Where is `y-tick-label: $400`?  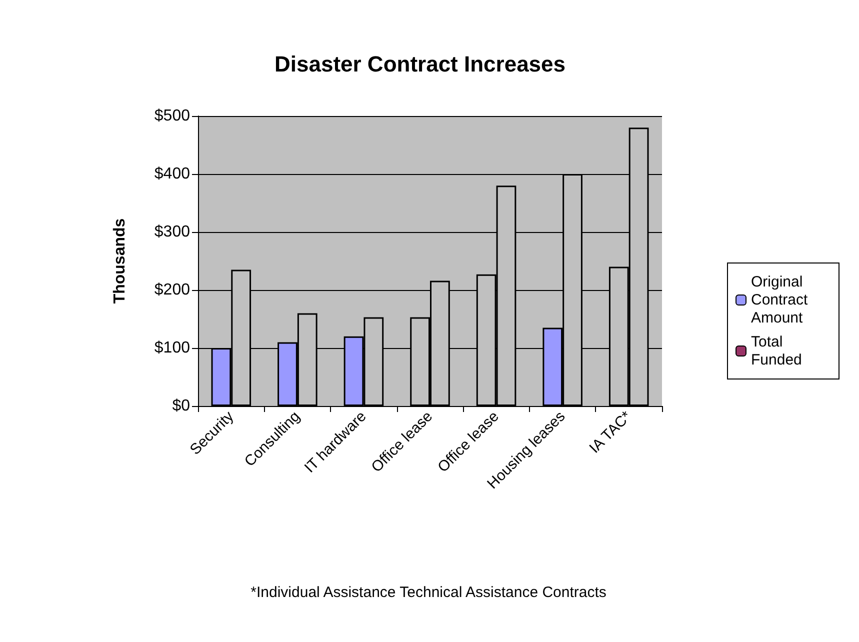 y-tick-label: $400 is located at coordinates (172, 174).